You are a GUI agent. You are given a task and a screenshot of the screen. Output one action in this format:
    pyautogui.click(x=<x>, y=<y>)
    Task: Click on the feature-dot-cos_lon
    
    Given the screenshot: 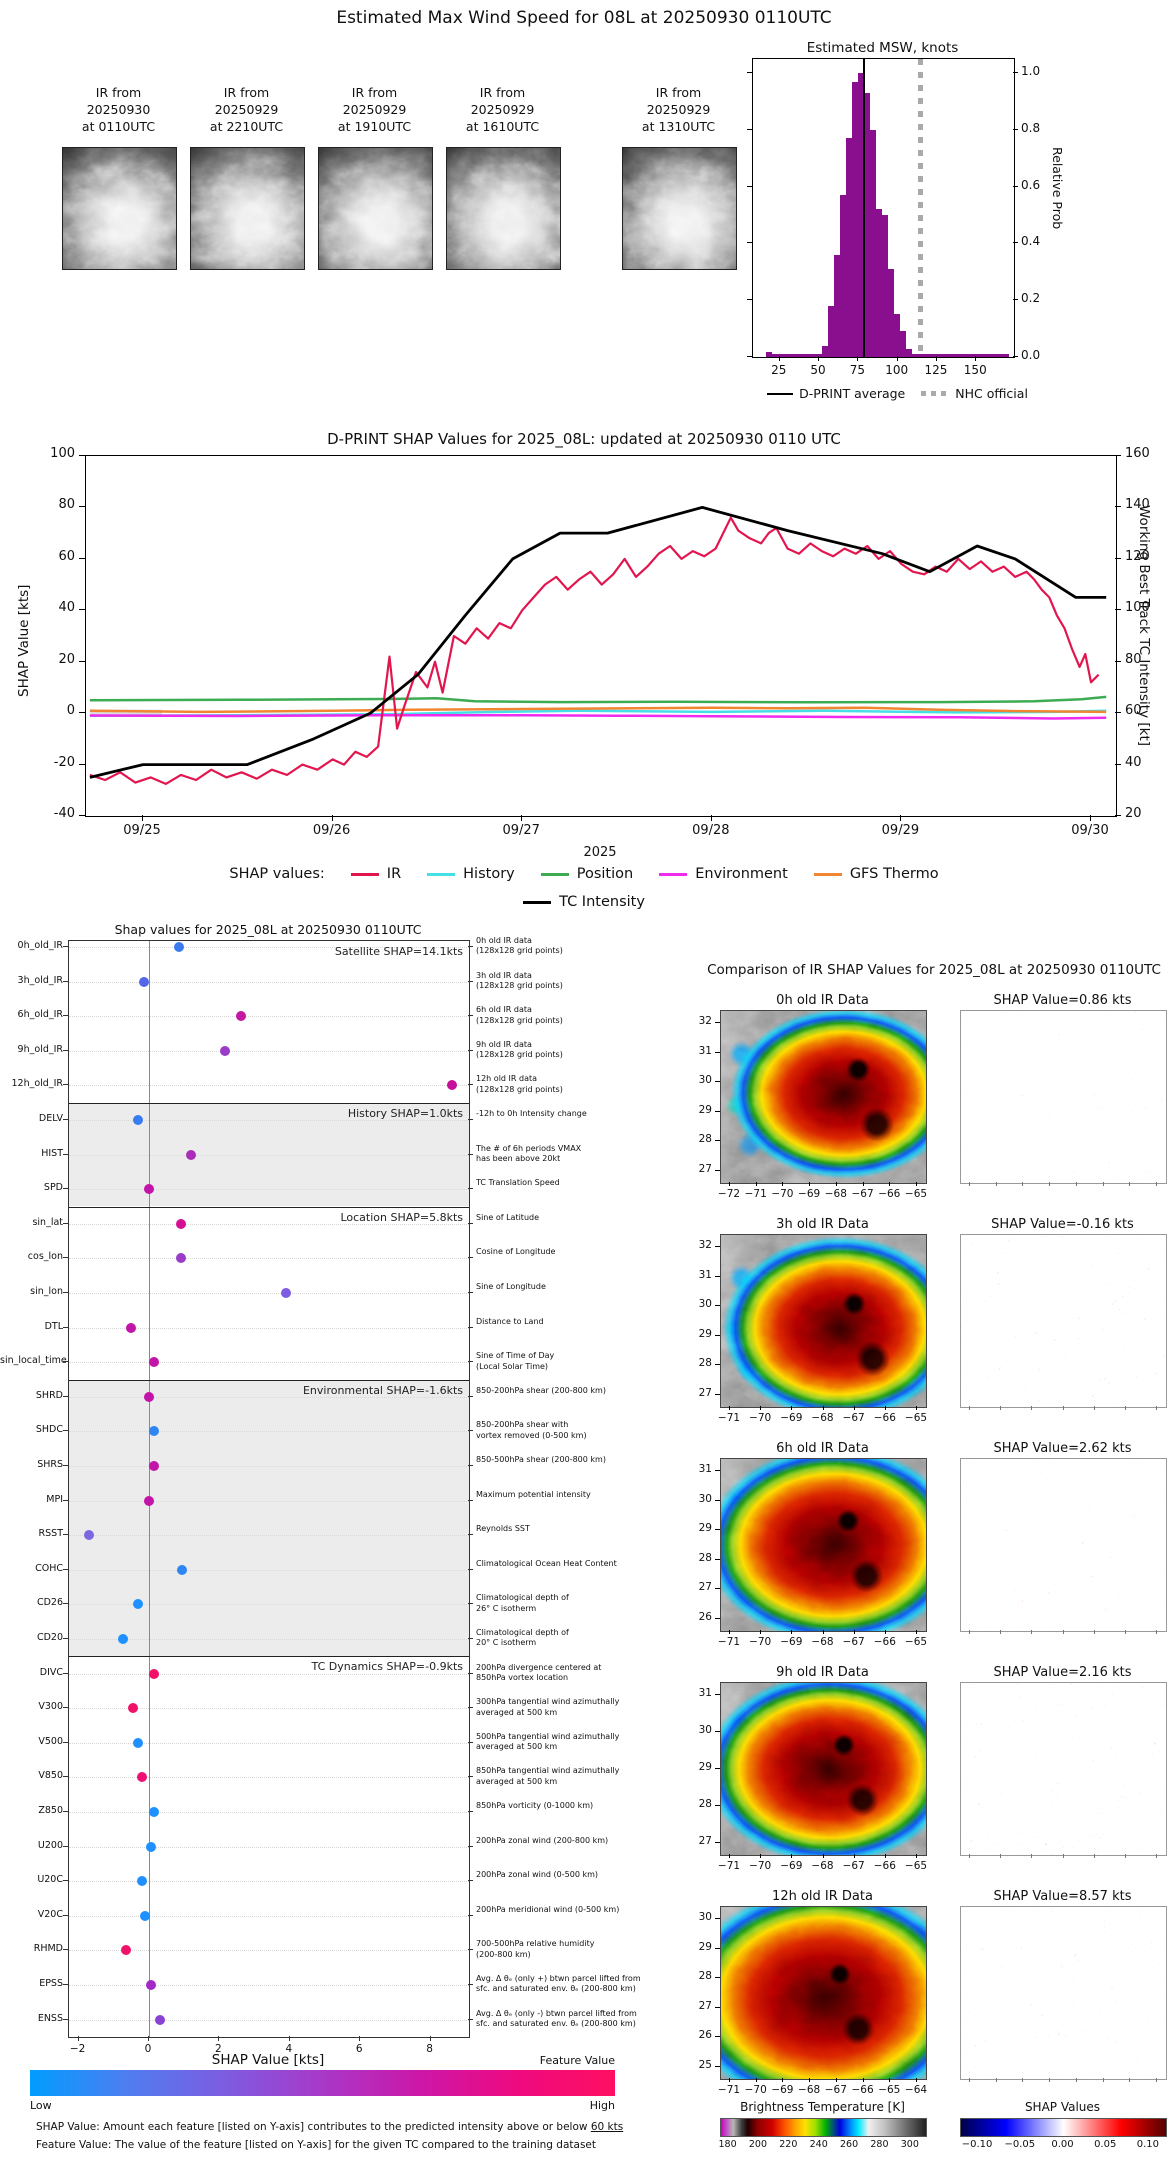 What is the action you would take?
    pyautogui.click(x=180, y=1258)
    